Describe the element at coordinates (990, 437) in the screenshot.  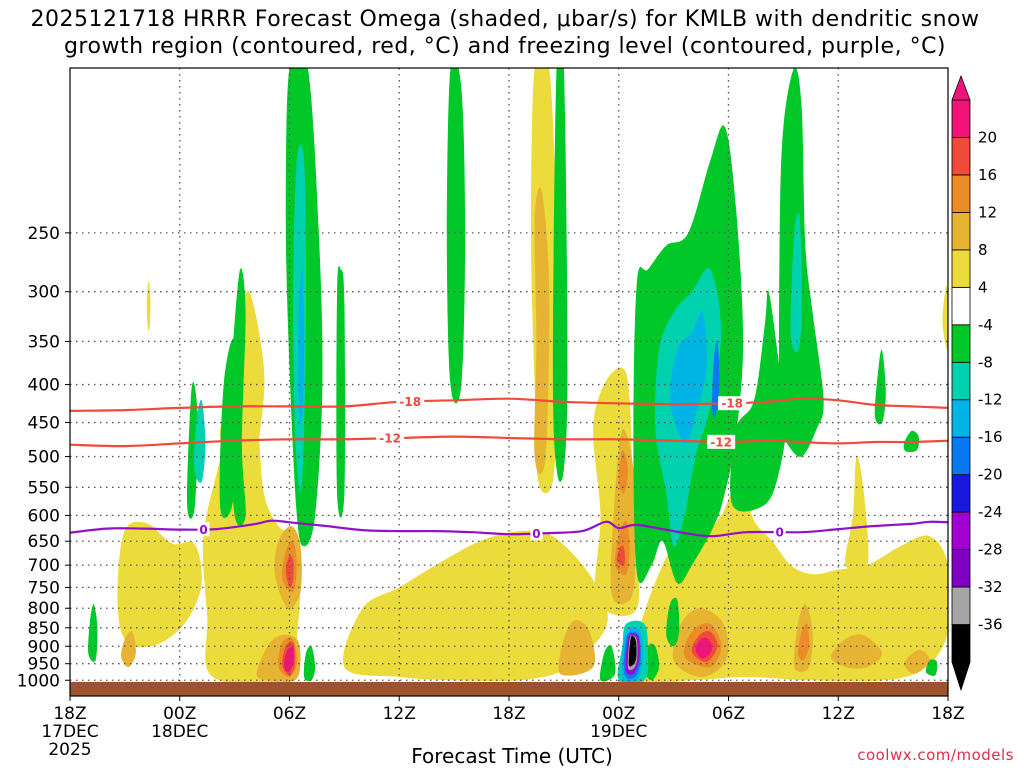
I see `colorbar-label-8: -16` at that location.